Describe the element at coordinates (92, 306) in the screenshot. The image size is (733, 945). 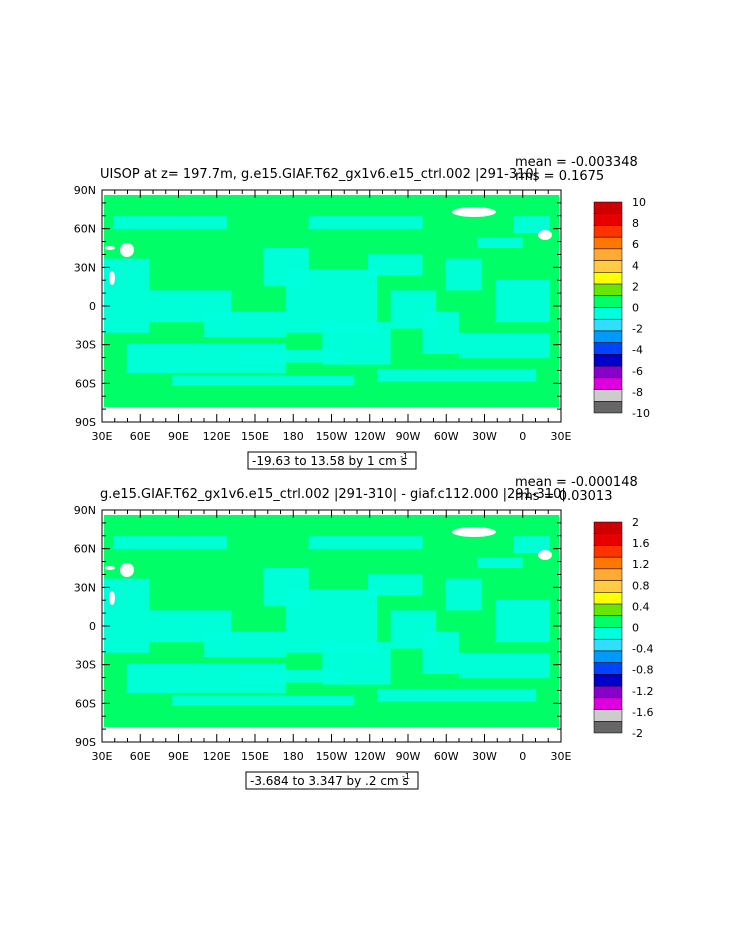
I see `top-lat-label: 0` at that location.